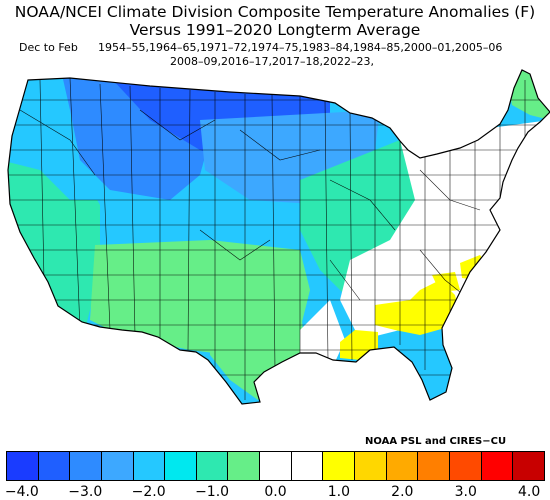  Describe the element at coordinates (85, 492) in the screenshot. I see `legend-tick-label: −3.0` at that location.